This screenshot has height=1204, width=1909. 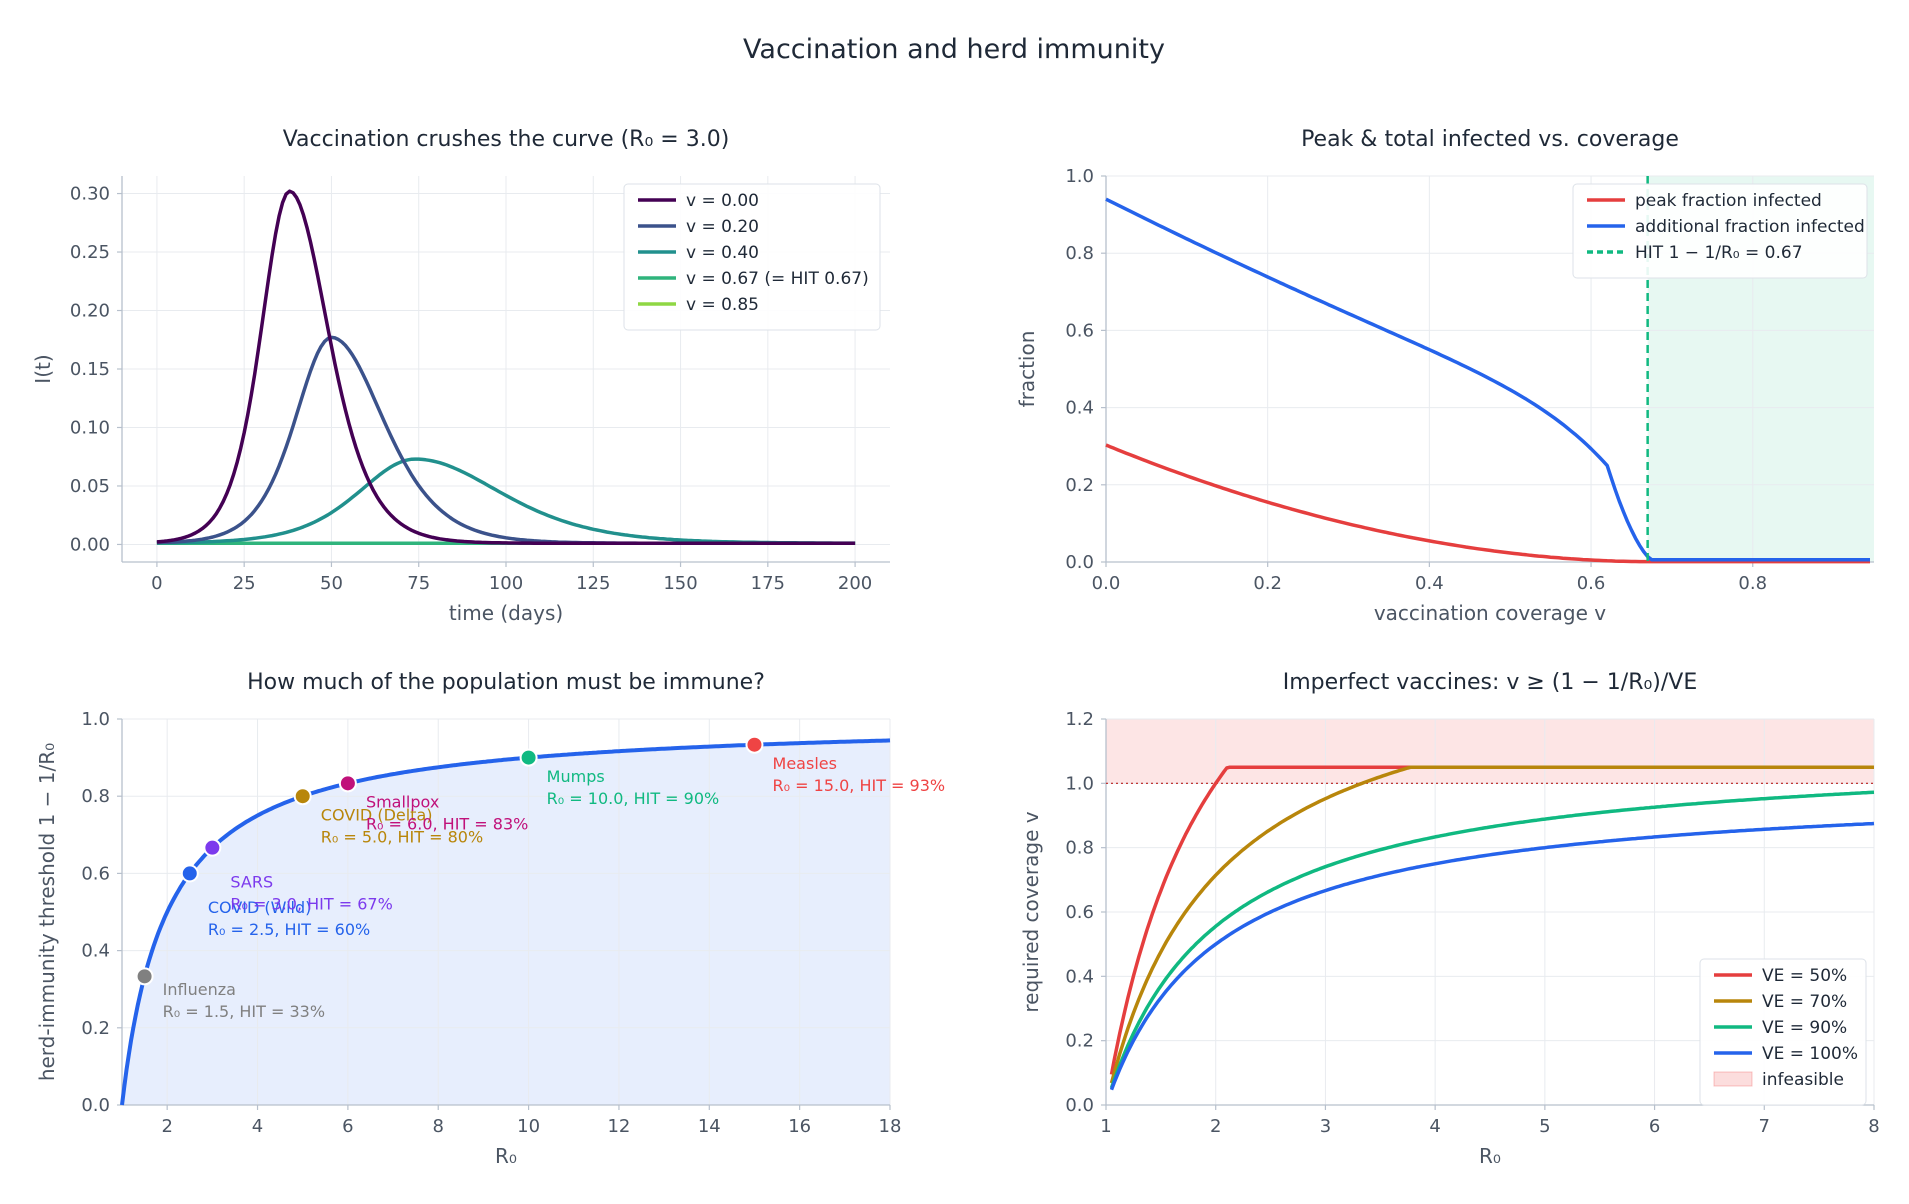 I want to click on disease-point-measles, so click(x=754, y=744).